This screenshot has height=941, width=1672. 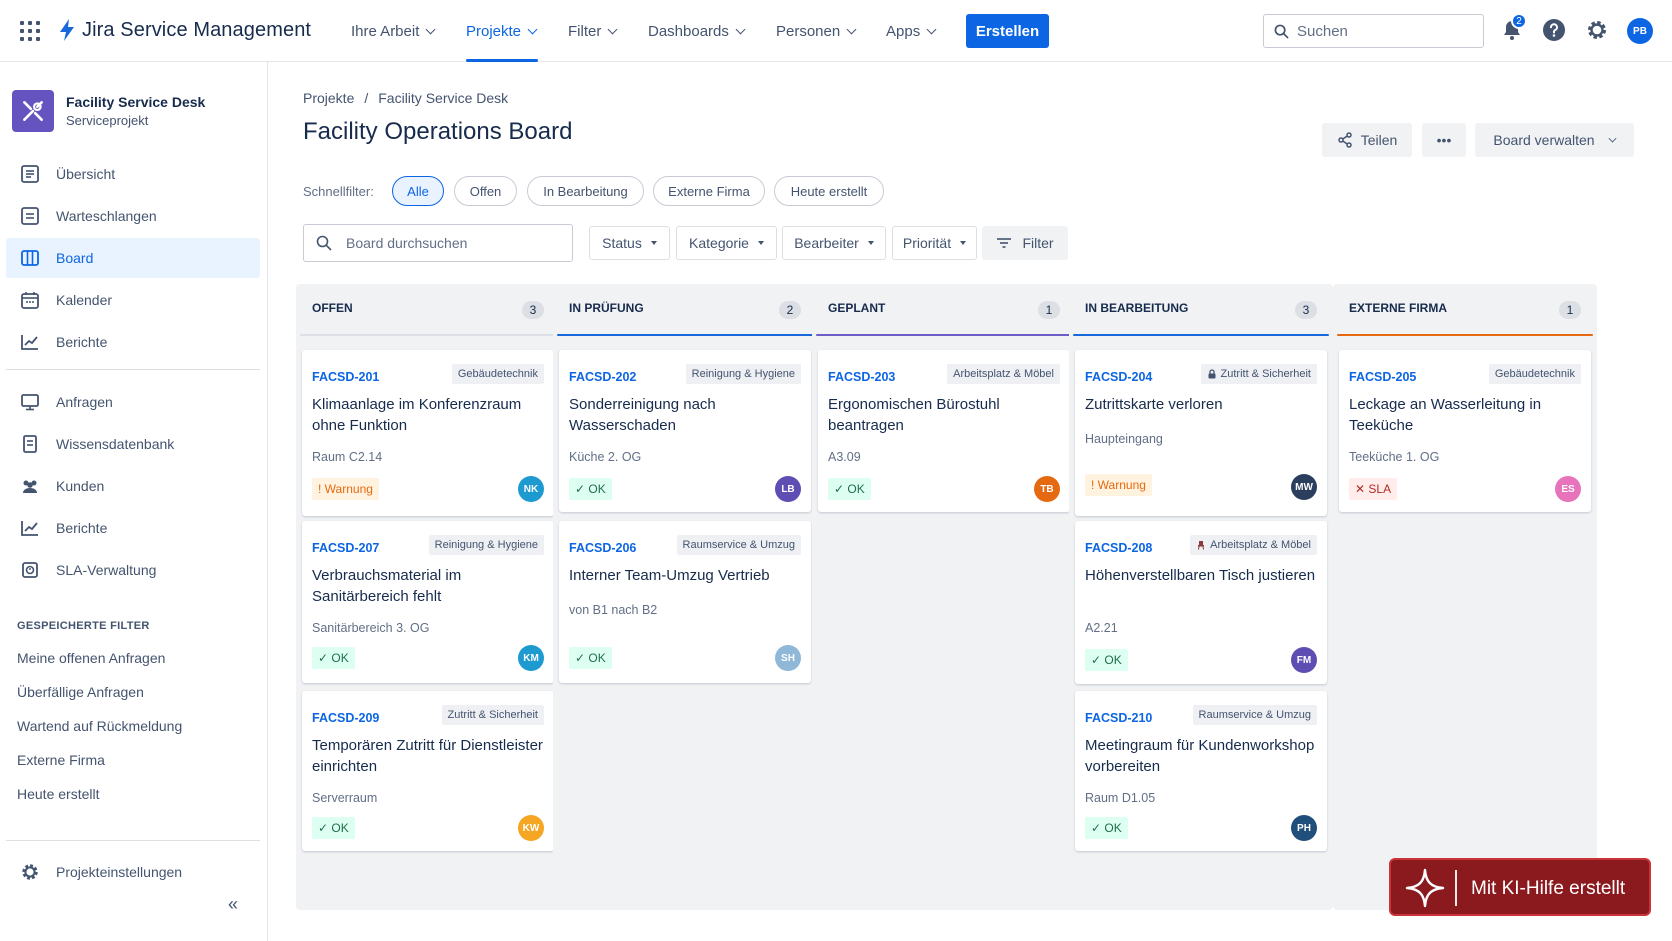 I want to click on nav-projekte: Projekte, so click(x=502, y=31).